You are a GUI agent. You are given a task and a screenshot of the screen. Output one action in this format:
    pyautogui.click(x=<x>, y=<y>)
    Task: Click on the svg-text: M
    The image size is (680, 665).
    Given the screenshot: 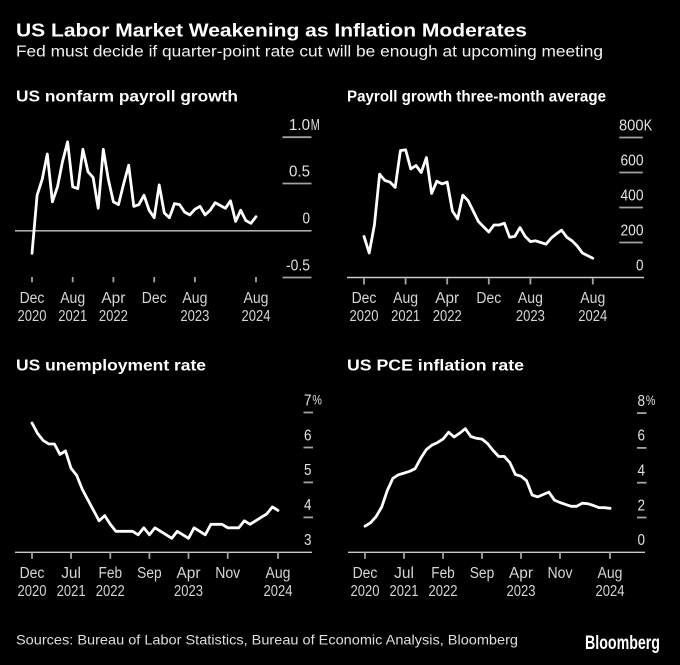 What is the action you would take?
    pyautogui.click(x=315, y=125)
    